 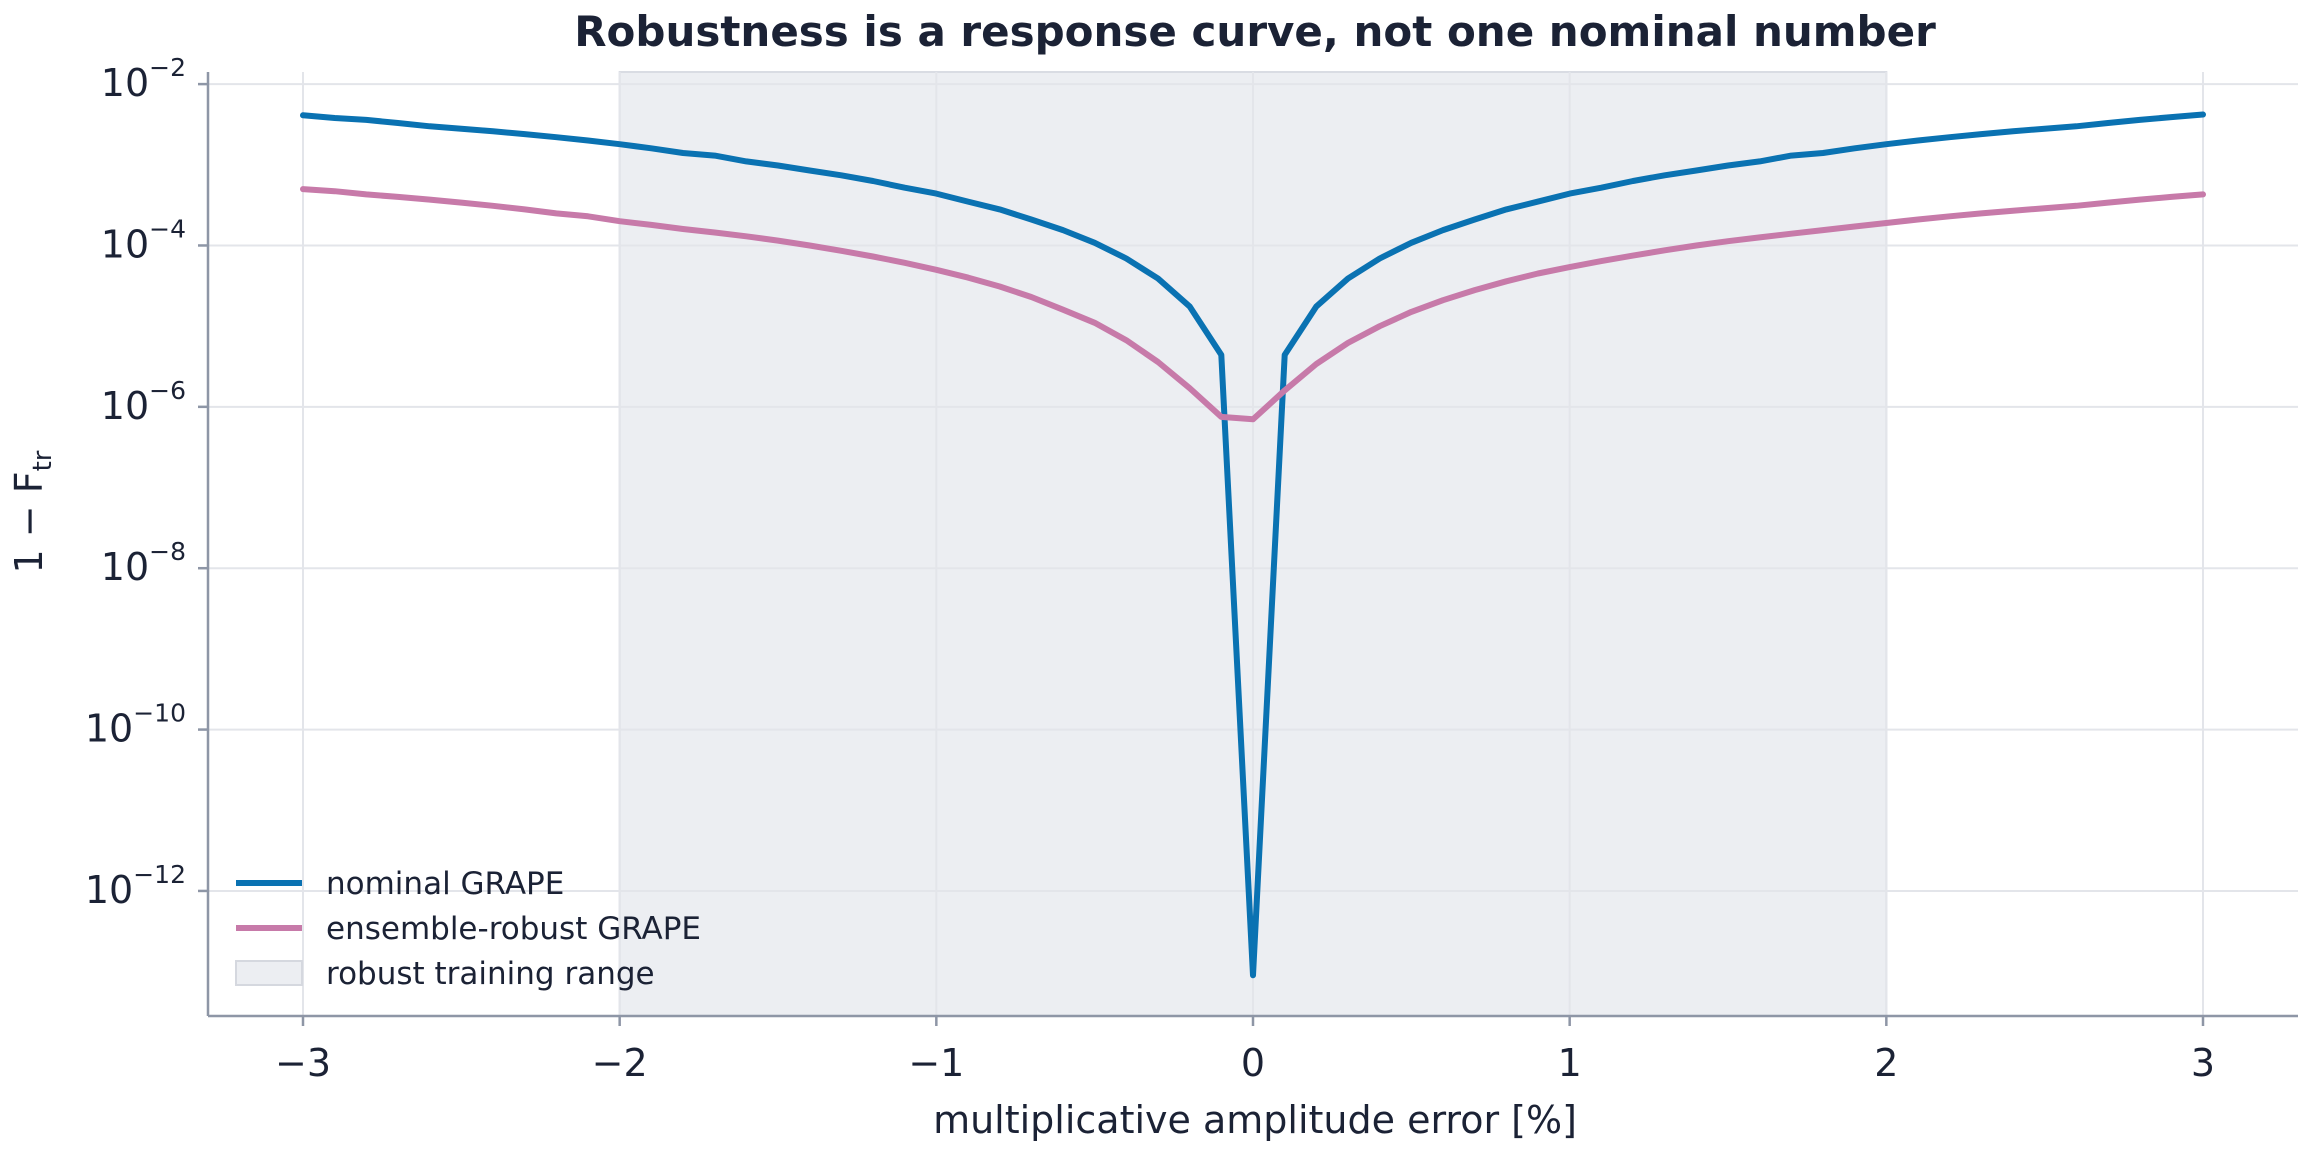 What do you see at coordinates (269, 973) in the screenshot?
I see `legend-swatch` at bounding box center [269, 973].